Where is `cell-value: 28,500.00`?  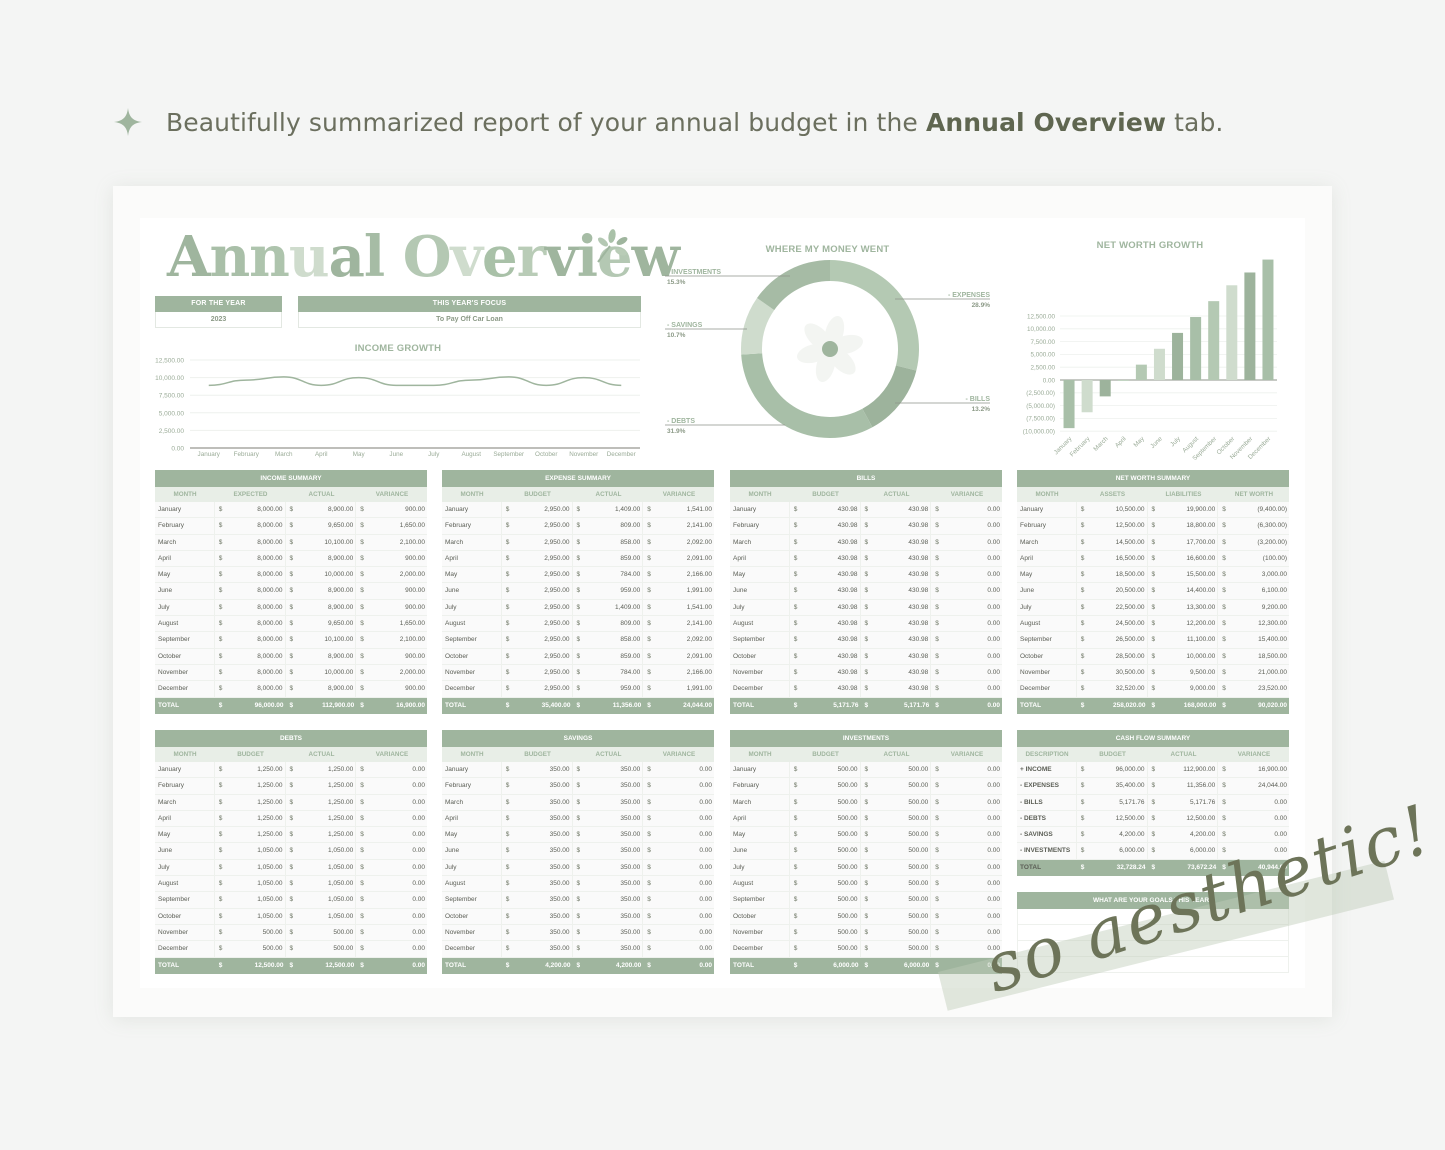
cell-value: 28,500.00 is located at coordinates (1118, 656).